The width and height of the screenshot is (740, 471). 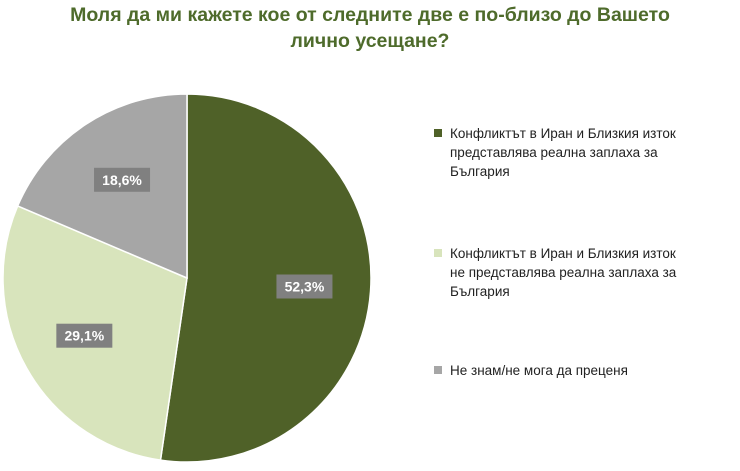 What do you see at coordinates (563, 133) in the screenshot?
I see `legend-label-threat-line-1: Конфликтът в Иран и Близкия изток` at bounding box center [563, 133].